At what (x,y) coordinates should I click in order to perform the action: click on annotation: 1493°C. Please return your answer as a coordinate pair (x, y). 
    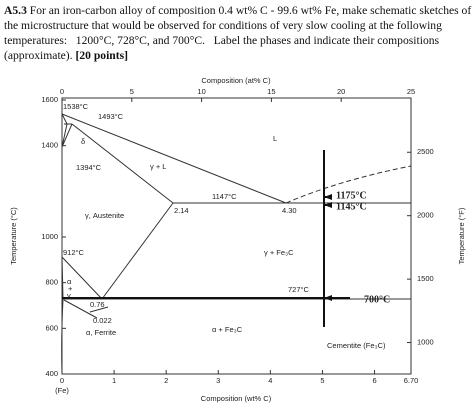
    Looking at the image, I should click on (111, 116).